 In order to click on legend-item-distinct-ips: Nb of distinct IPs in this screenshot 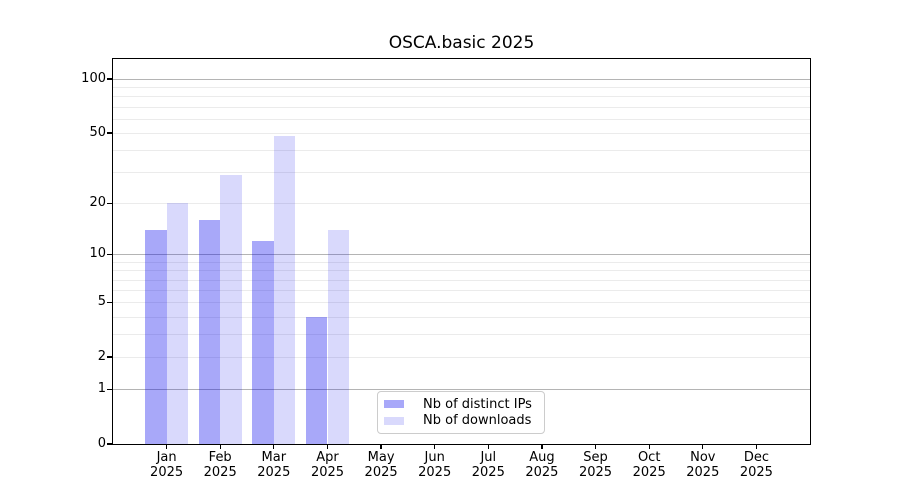, I will do `click(462, 404)`.